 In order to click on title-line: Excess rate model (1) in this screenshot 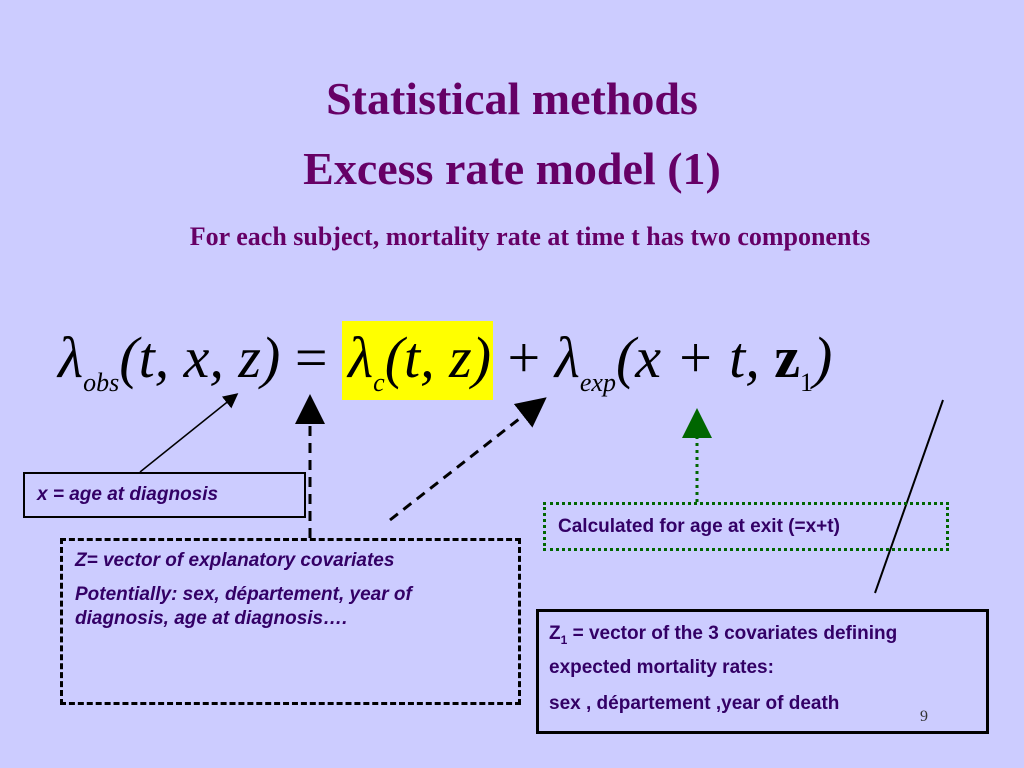, I will do `click(512, 168)`.